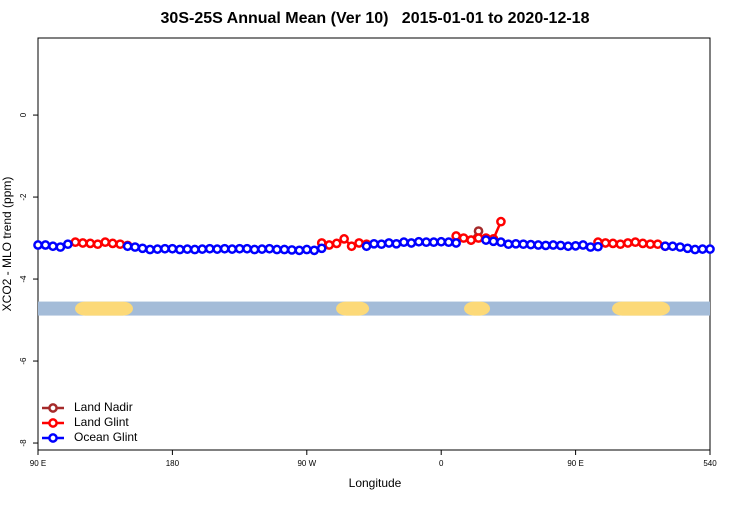 The width and height of the screenshot is (750, 505). Describe the element at coordinates (101, 422) in the screenshot. I see `legend-label: Land Glint` at that location.